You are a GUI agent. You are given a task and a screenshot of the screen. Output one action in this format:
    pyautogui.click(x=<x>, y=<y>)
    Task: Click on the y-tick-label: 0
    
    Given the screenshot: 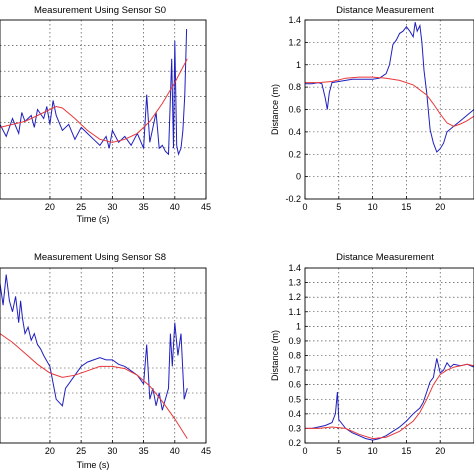 What is the action you would take?
    pyautogui.click(x=298, y=177)
    